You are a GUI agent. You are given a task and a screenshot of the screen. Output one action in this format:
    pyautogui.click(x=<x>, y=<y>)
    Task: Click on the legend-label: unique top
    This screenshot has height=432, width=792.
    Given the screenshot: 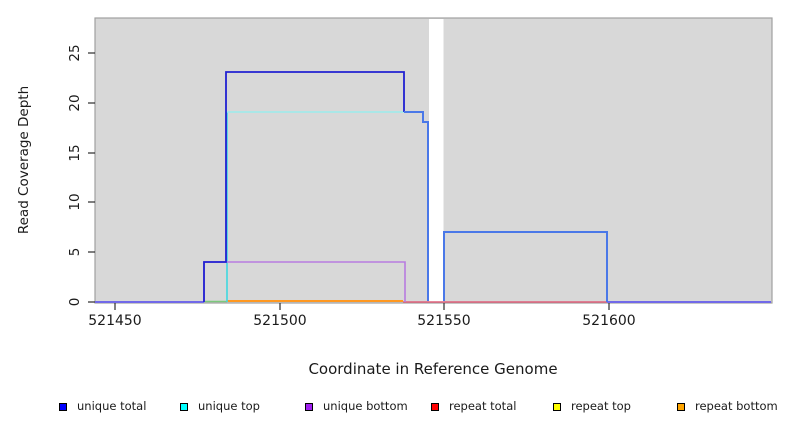 What is the action you would take?
    pyautogui.click(x=229, y=406)
    